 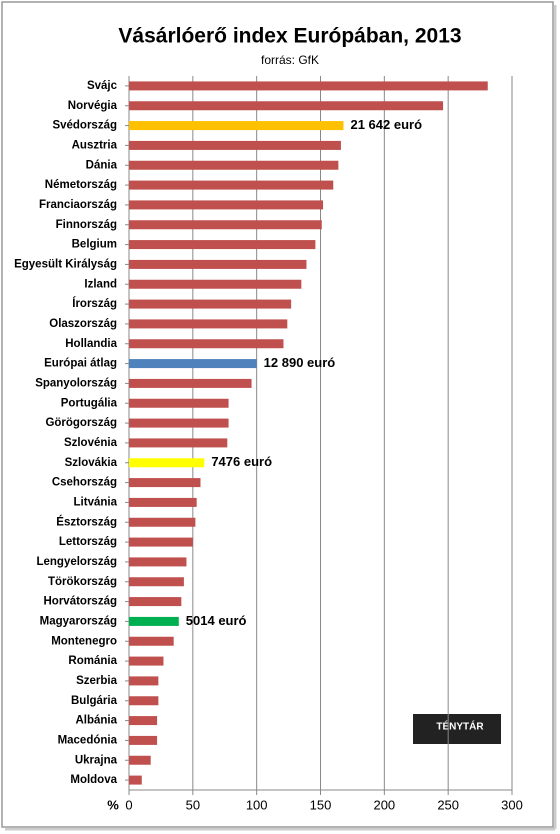 What do you see at coordinates (84, 641) in the screenshot?
I see `y-tick-label: Montenegro` at bounding box center [84, 641].